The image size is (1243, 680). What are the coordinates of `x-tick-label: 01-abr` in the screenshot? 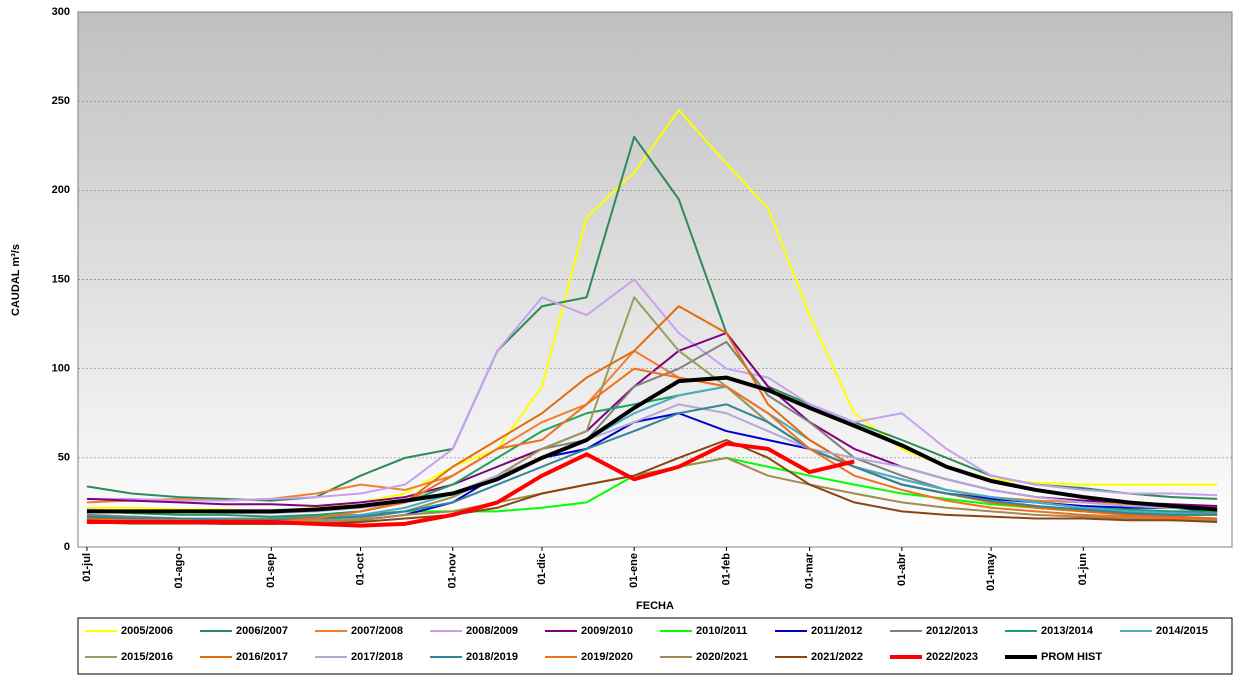 It's located at (902, 569).